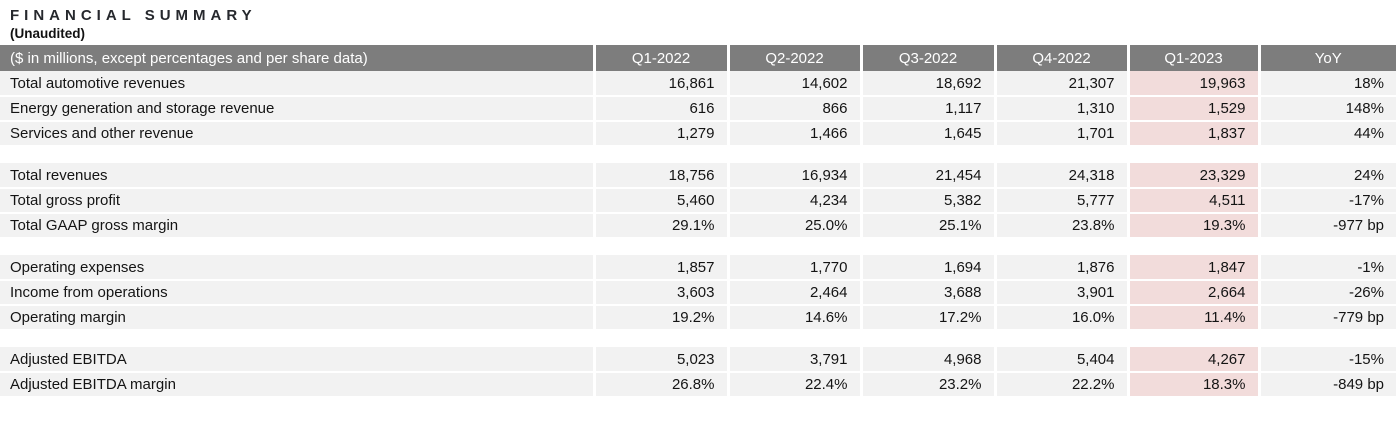 The image size is (1396, 426). I want to click on cell-q4-2022: 22.2%, so click(1060, 385).